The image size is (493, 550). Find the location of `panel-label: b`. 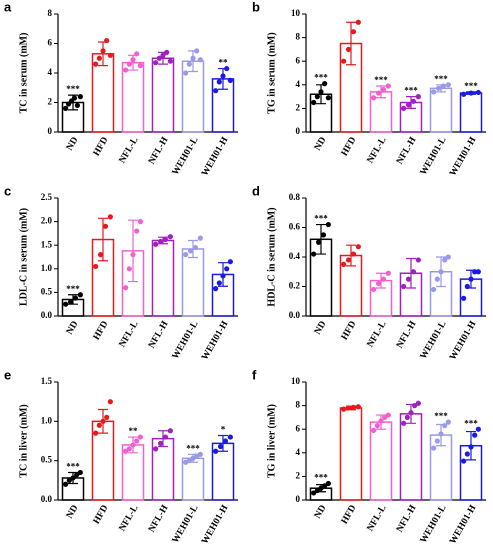

panel-label: b is located at coordinates (256, 7).